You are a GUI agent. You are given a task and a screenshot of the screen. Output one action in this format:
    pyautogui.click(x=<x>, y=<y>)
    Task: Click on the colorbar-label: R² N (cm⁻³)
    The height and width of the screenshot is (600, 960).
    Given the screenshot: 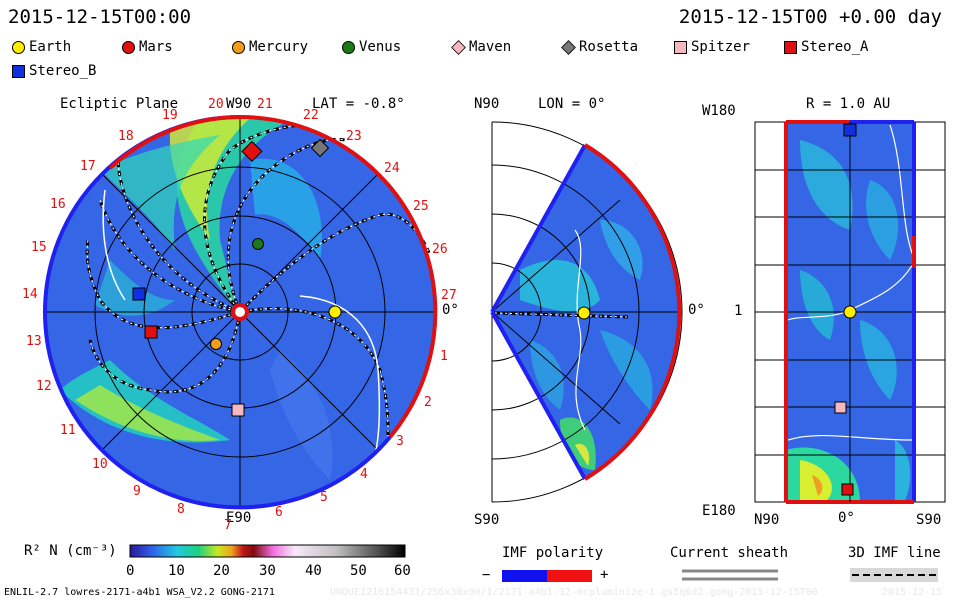 What is the action you would take?
    pyautogui.click(x=70, y=551)
    